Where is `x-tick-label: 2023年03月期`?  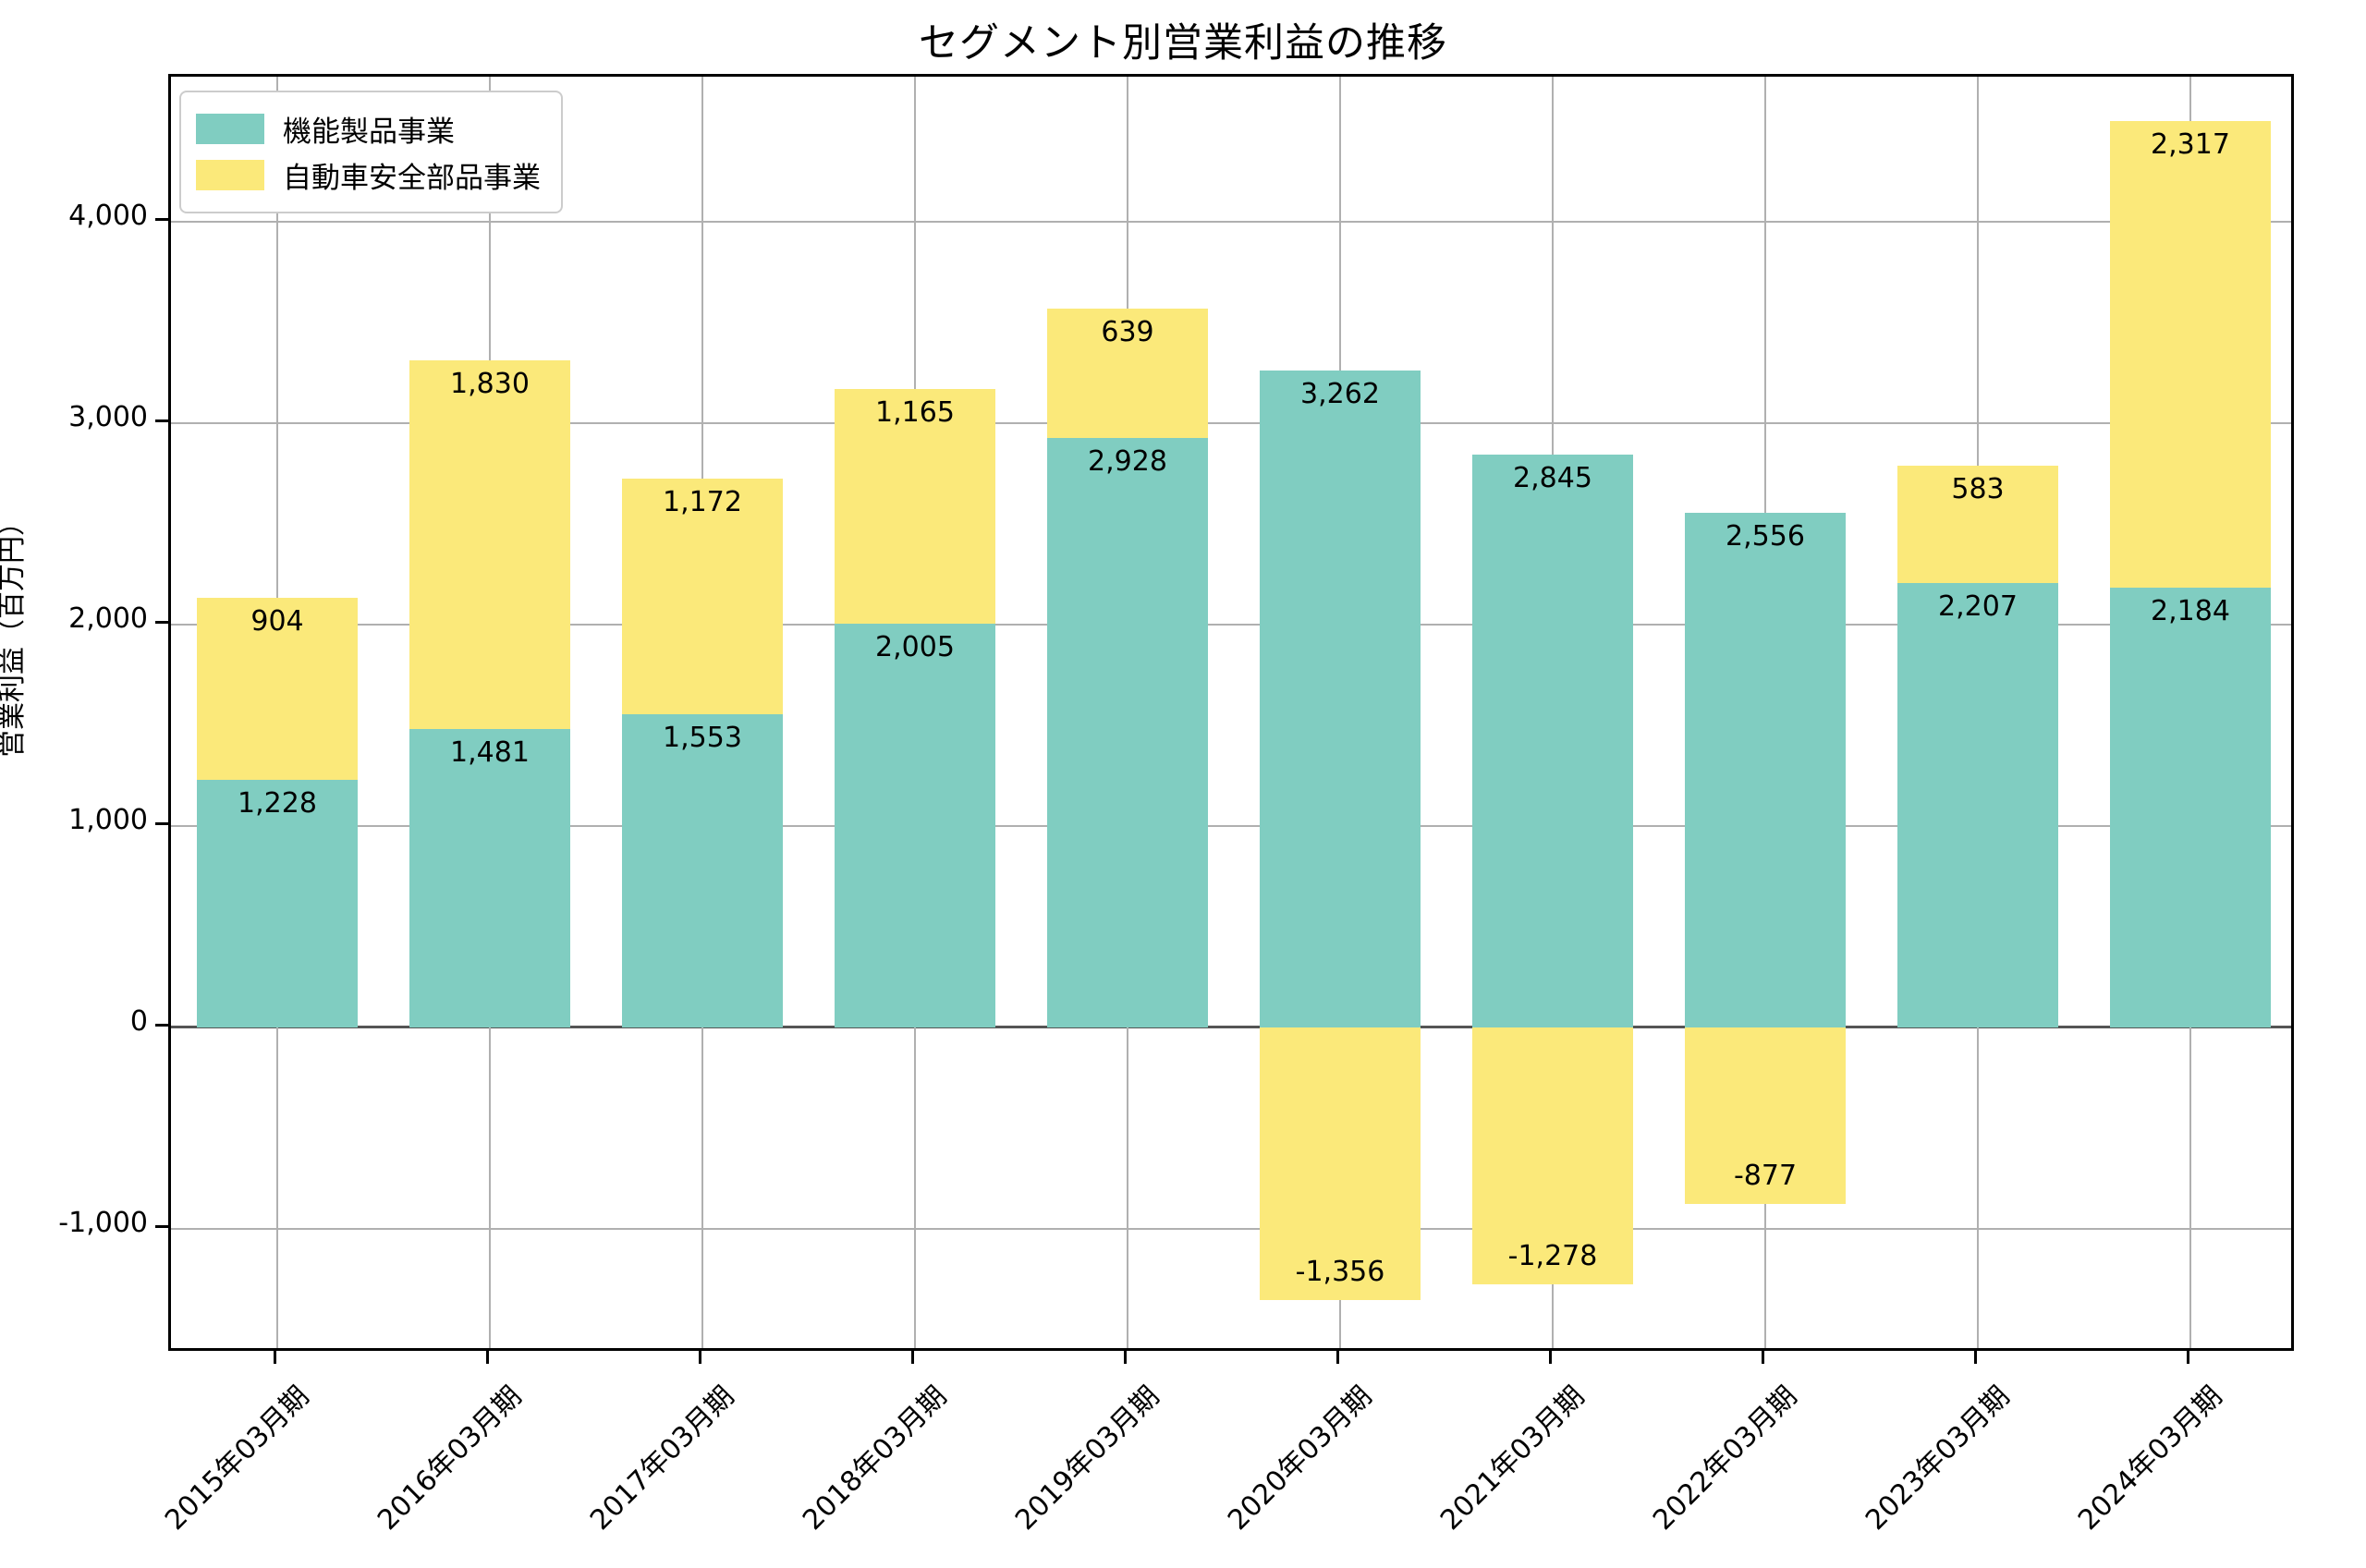
x-tick-label: 2023年03月期 is located at coordinates (1939, 1459).